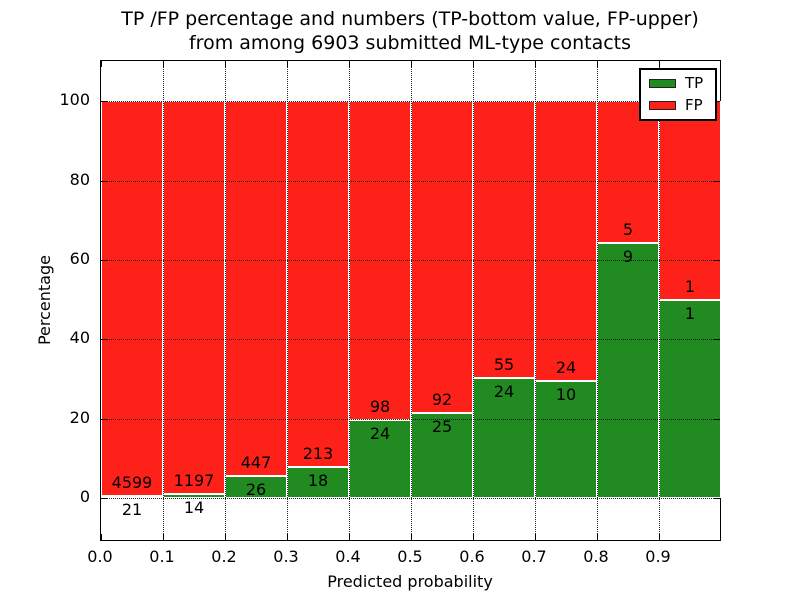 The width and height of the screenshot is (800, 600). Describe the element at coordinates (410, 556) in the screenshot. I see `x-tick-label: 0.5` at that location.